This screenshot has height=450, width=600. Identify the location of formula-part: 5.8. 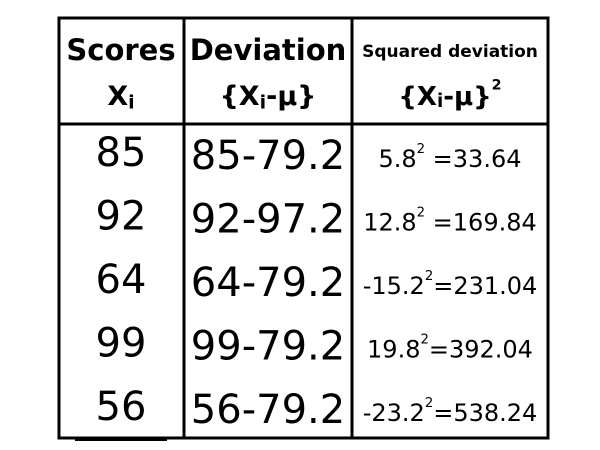
(397, 159).